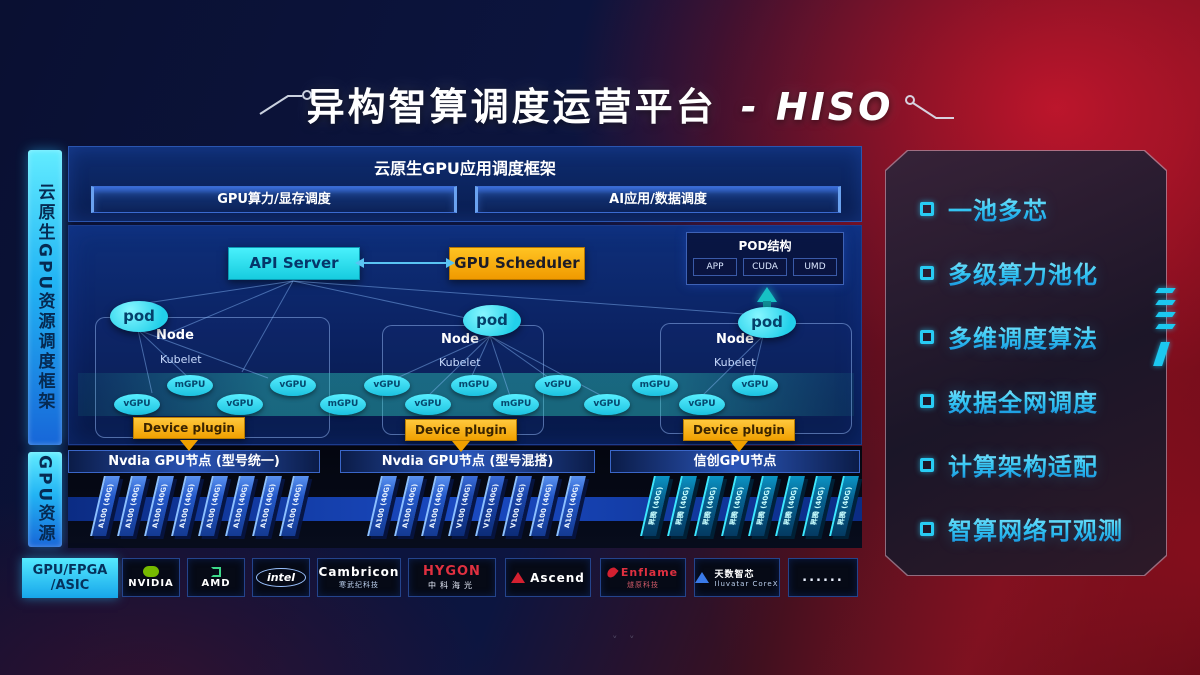 This screenshot has height=675, width=1200. I want to click on nvidia-logo-text: NVIDIA, so click(151, 583).